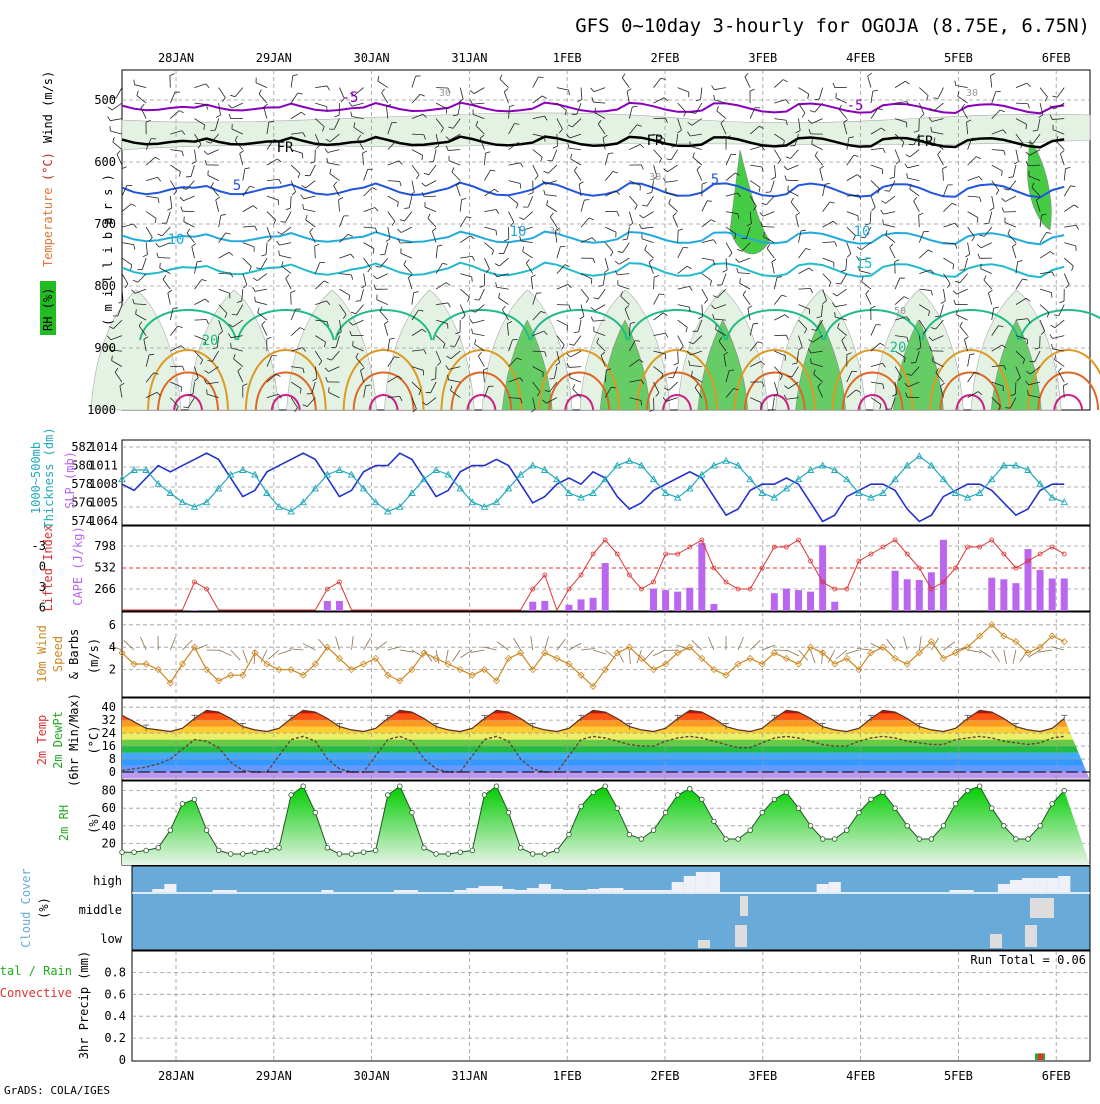  Describe the element at coordinates (44, 908) in the screenshot. I see `cloud-unit: (%)` at that location.